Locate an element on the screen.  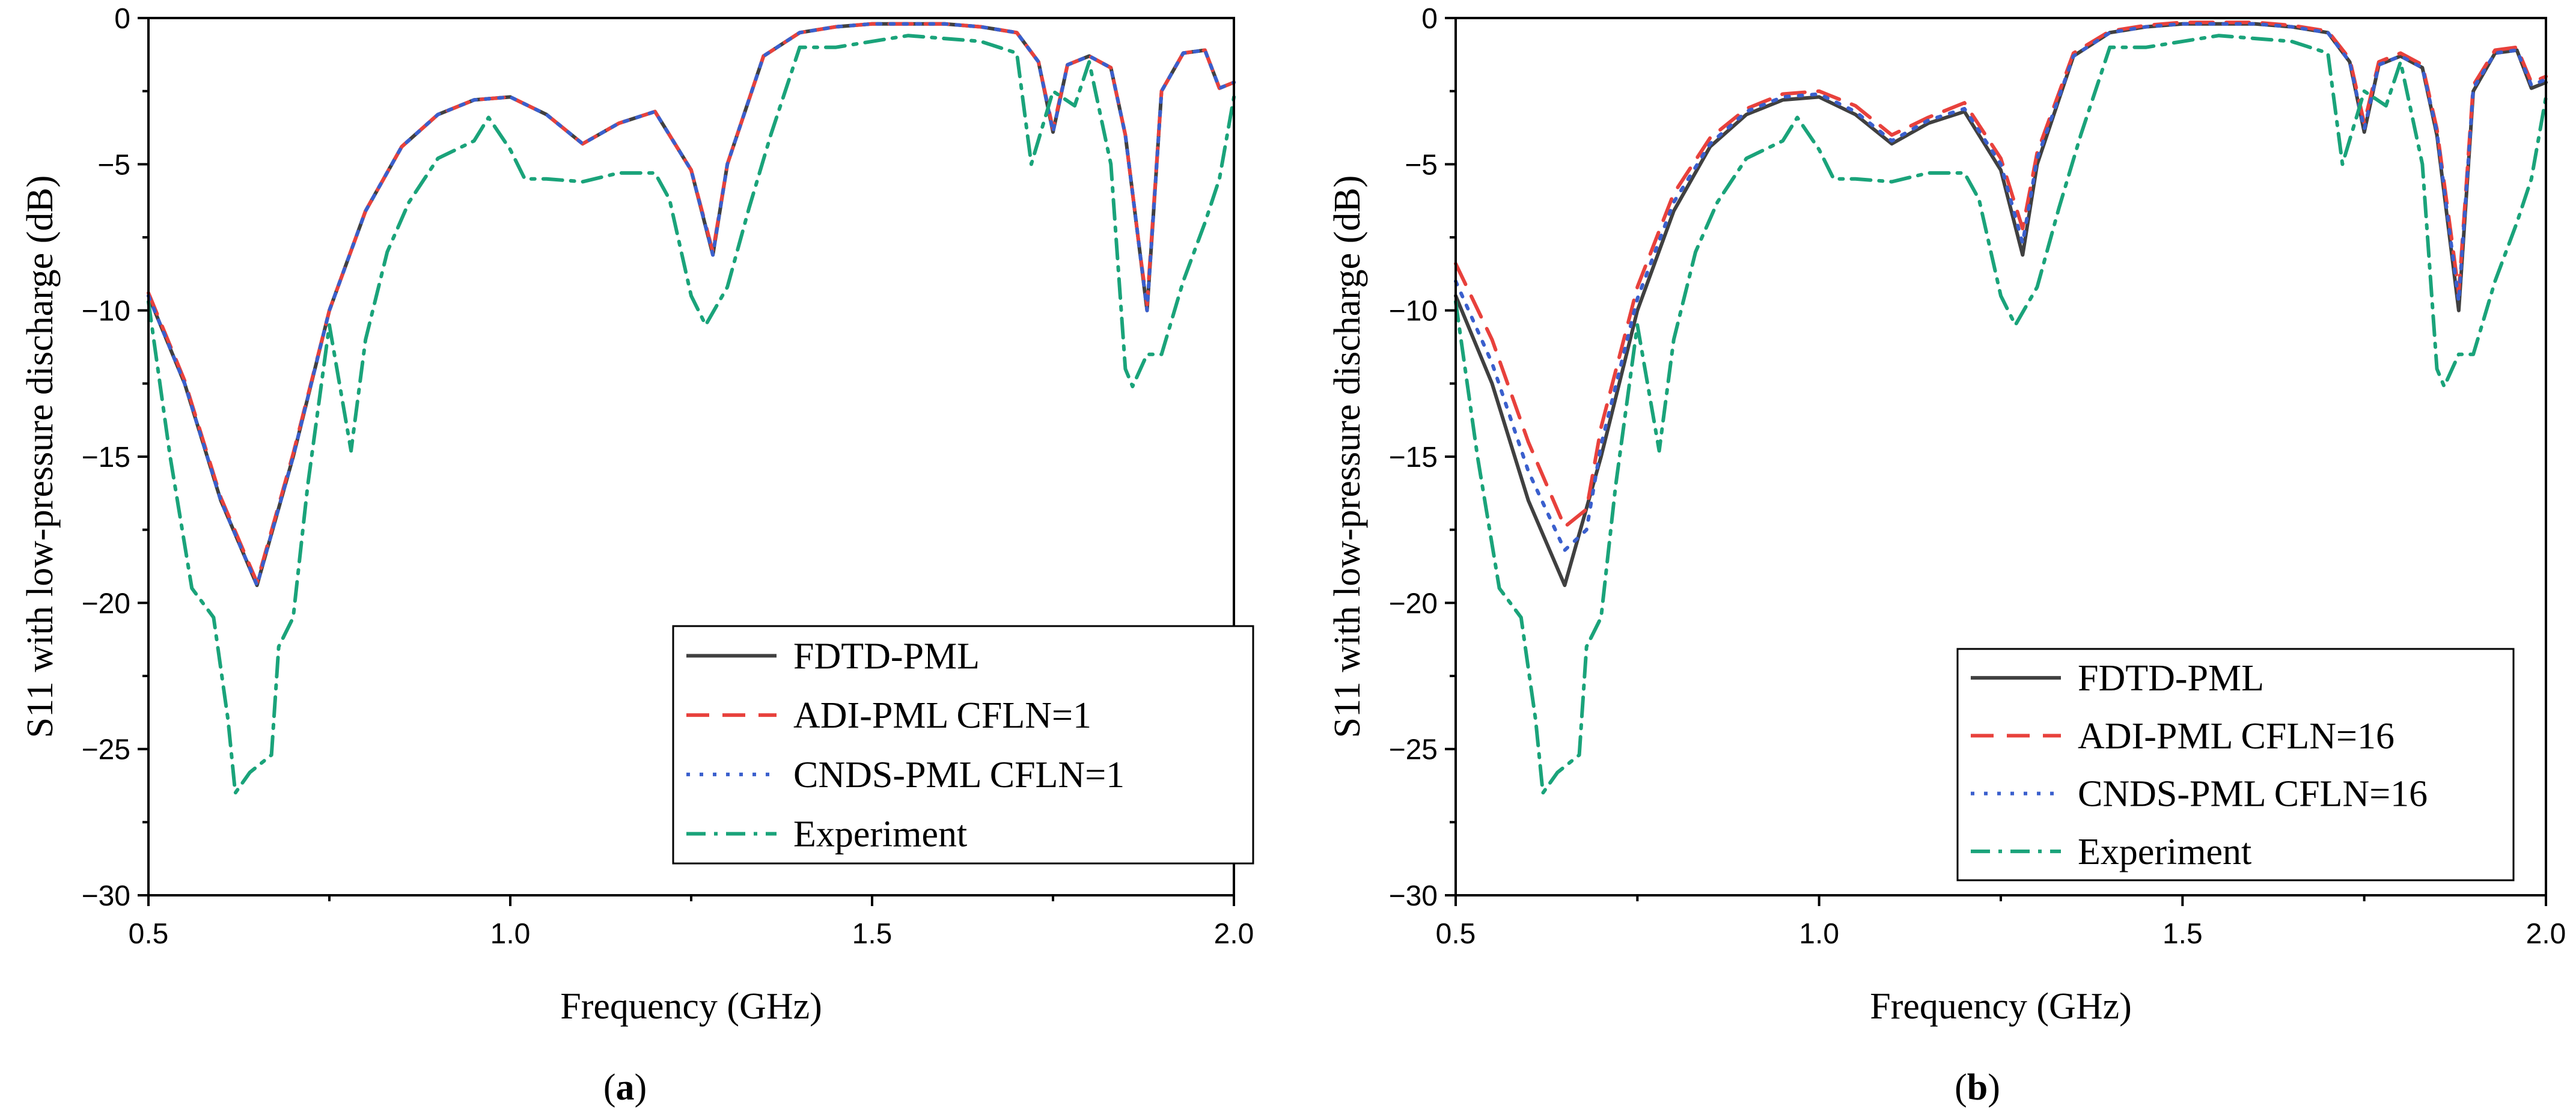
legend-label: ADI-PML CFLN=1 is located at coordinates (942, 715).